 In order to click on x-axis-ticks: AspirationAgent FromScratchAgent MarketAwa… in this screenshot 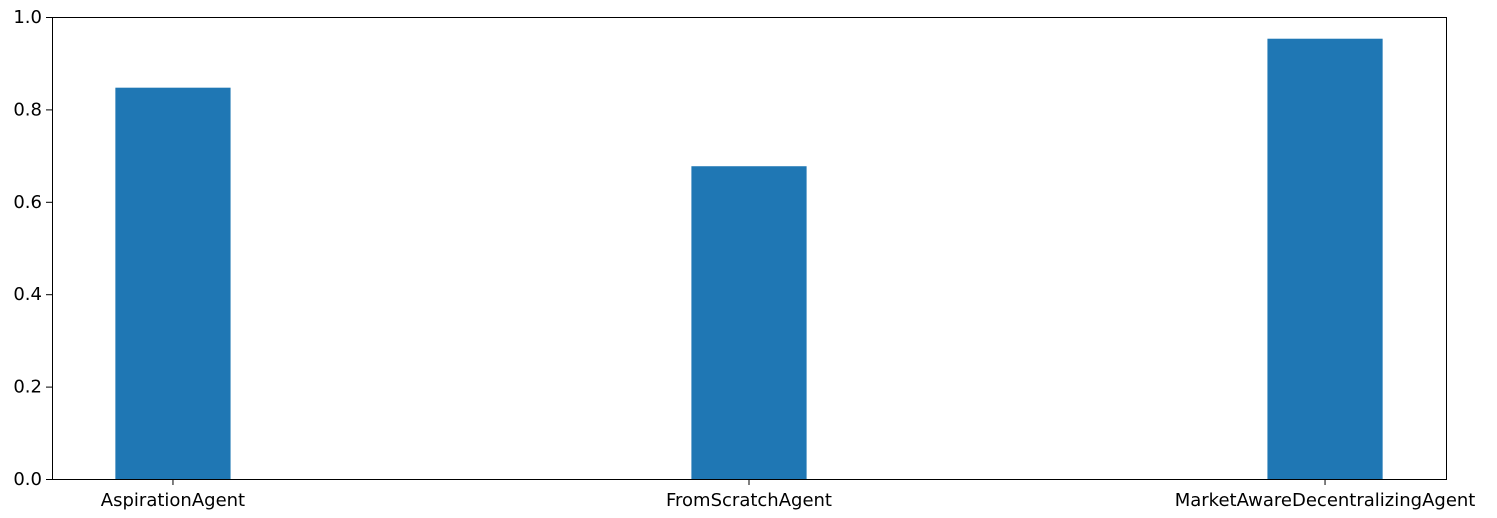, I will do `click(788, 495)`.